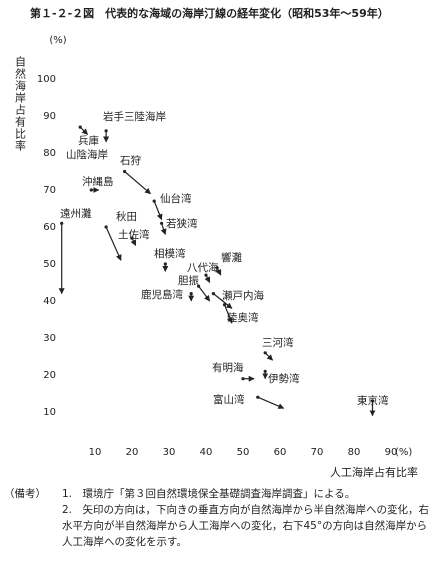 This screenshot has height=562, width=436. Describe the element at coordinates (278, 342) in the screenshot. I see `area-label: 三河湾` at that location.